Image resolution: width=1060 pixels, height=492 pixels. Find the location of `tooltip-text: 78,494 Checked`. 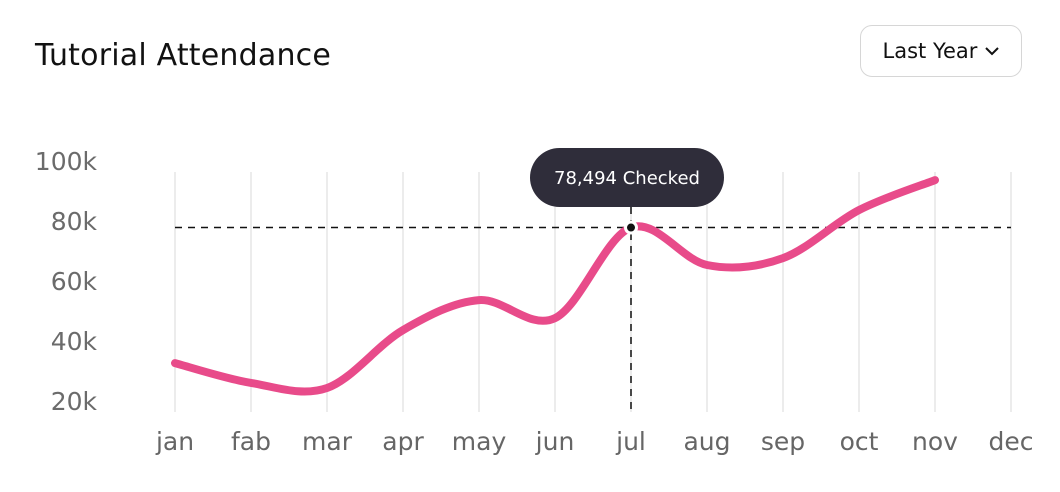

tooltip-text: 78,494 Checked is located at coordinates (627, 178).